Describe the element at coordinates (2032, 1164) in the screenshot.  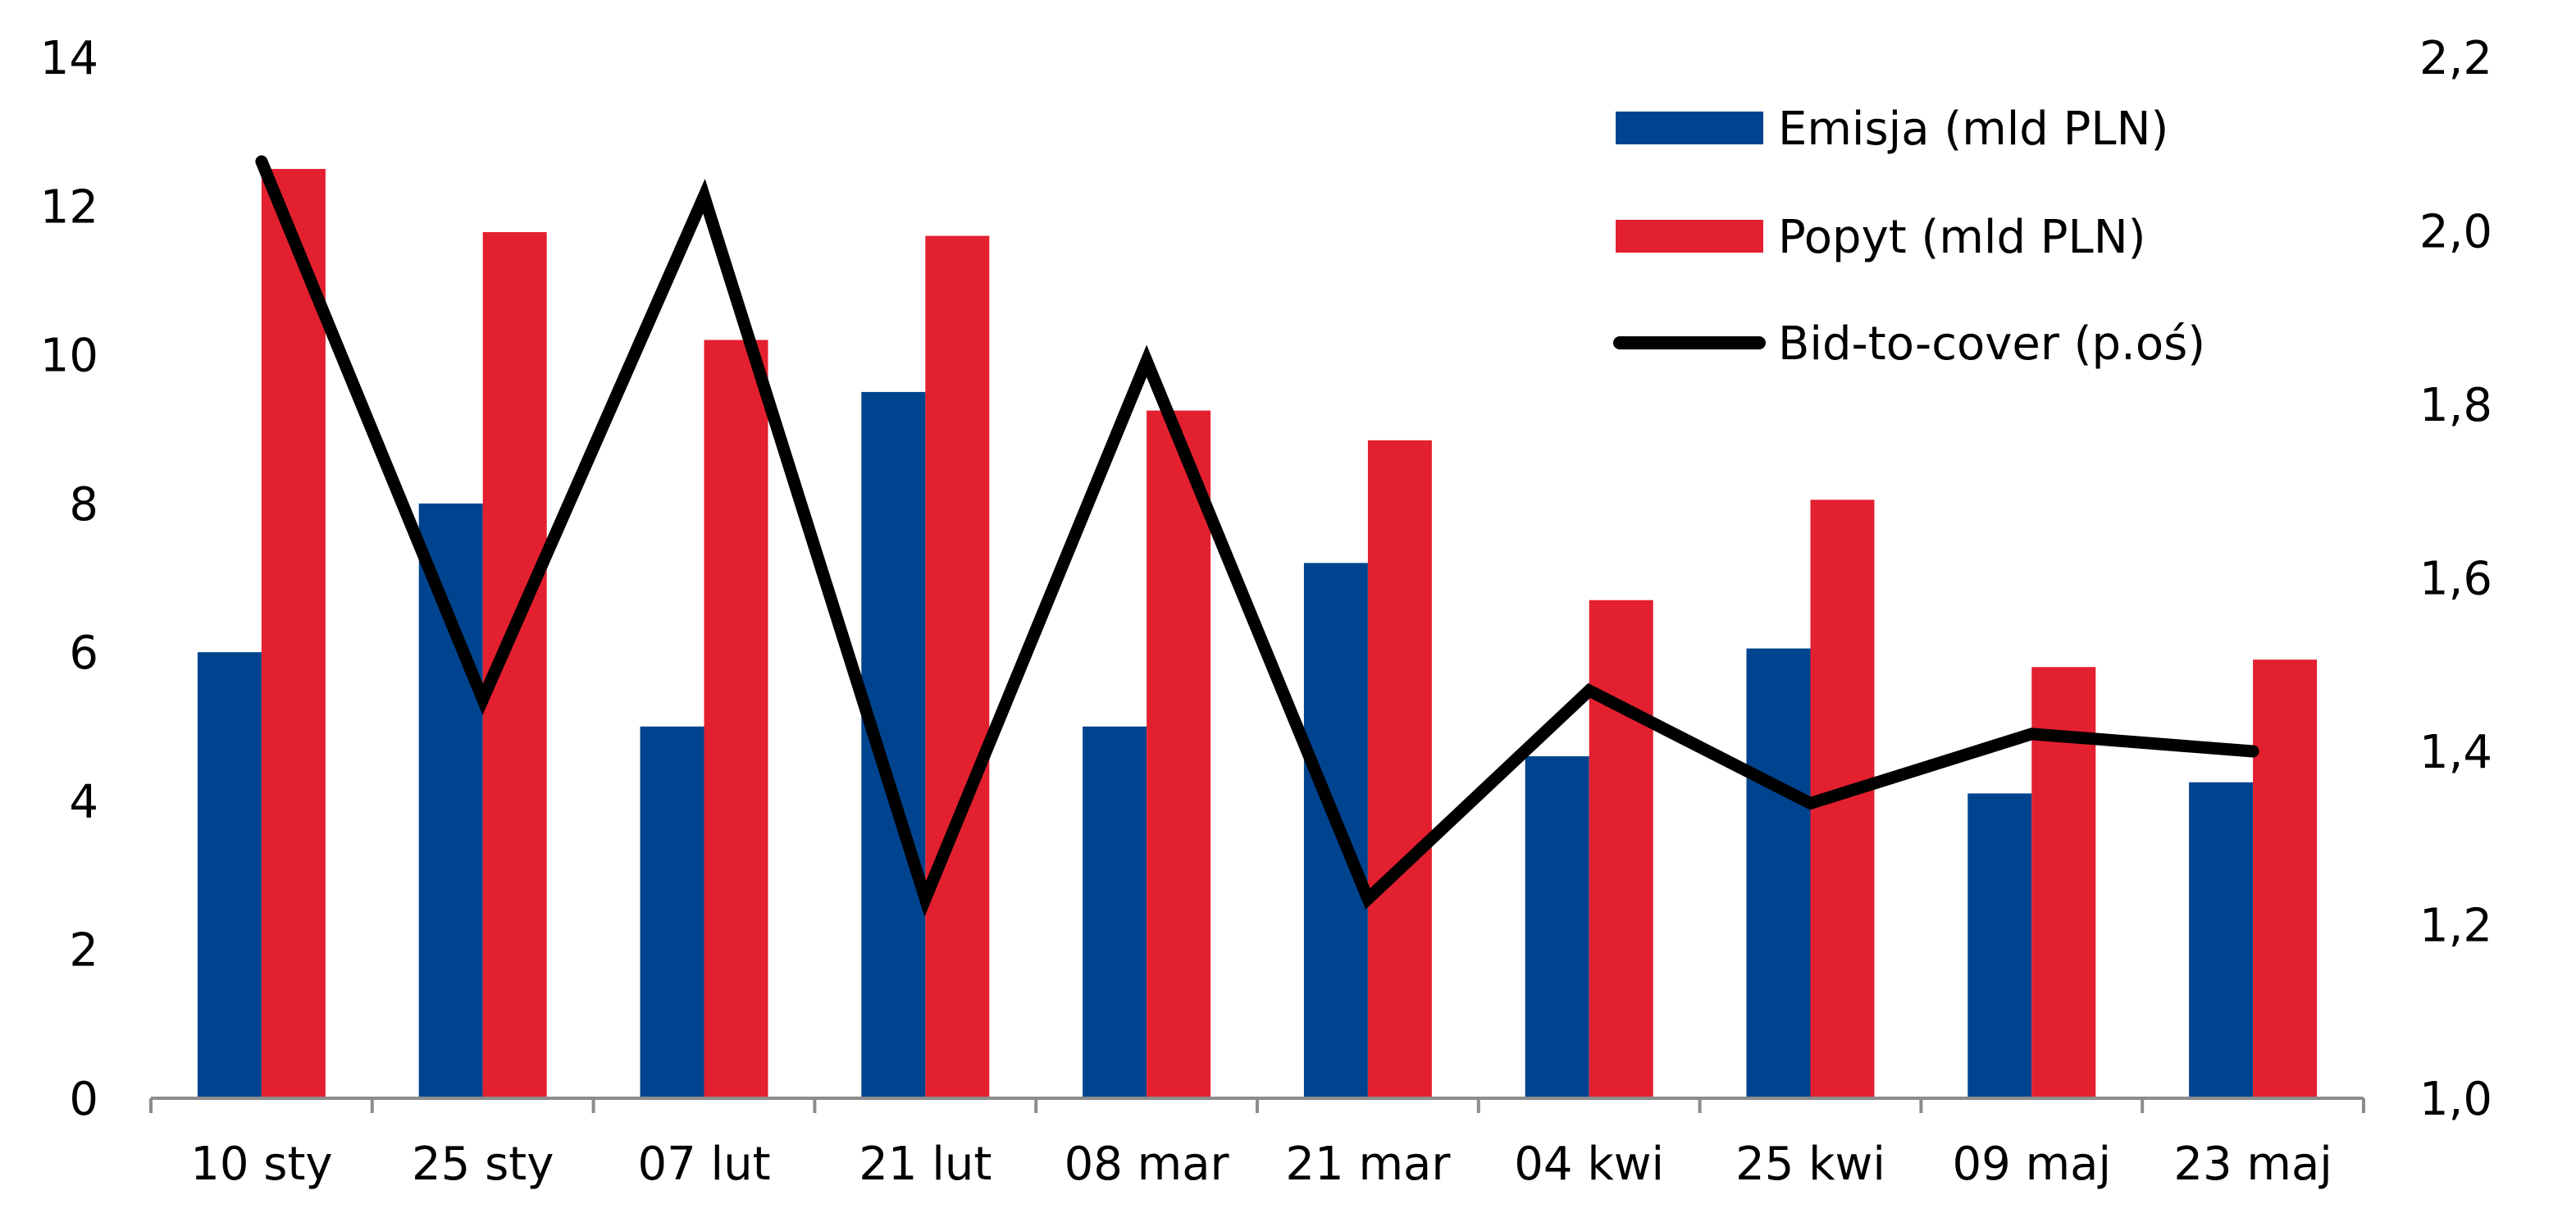
I see `x-tick-label-8: 09 maj` at that location.